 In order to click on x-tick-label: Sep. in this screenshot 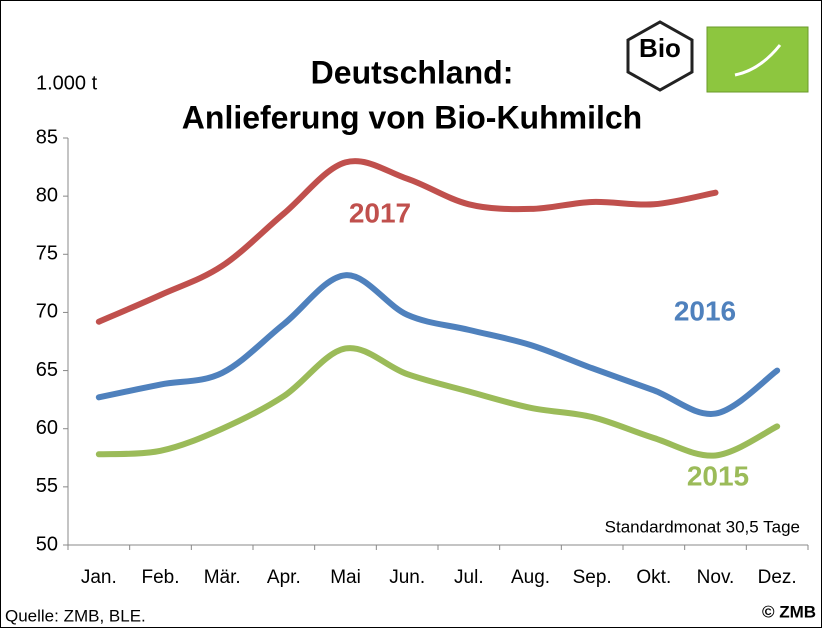, I will do `click(592, 577)`.